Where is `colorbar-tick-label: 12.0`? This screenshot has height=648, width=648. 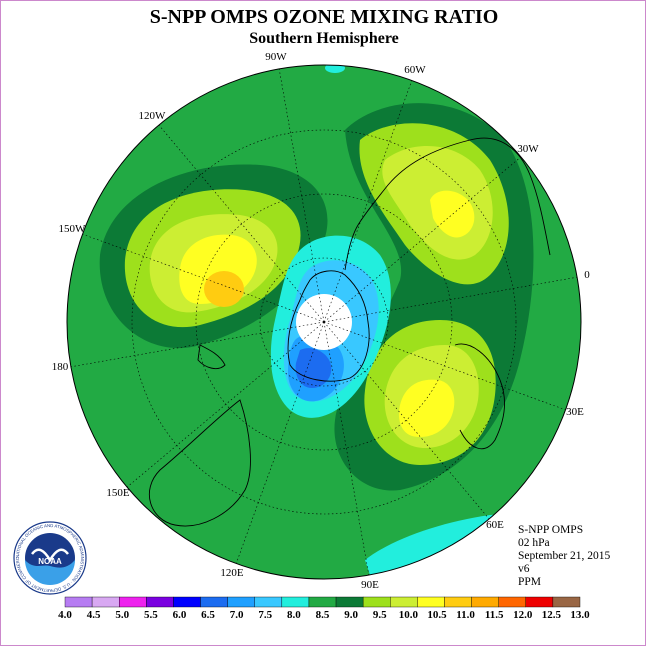
colorbar-tick-label: 12.0 is located at coordinates (523, 615).